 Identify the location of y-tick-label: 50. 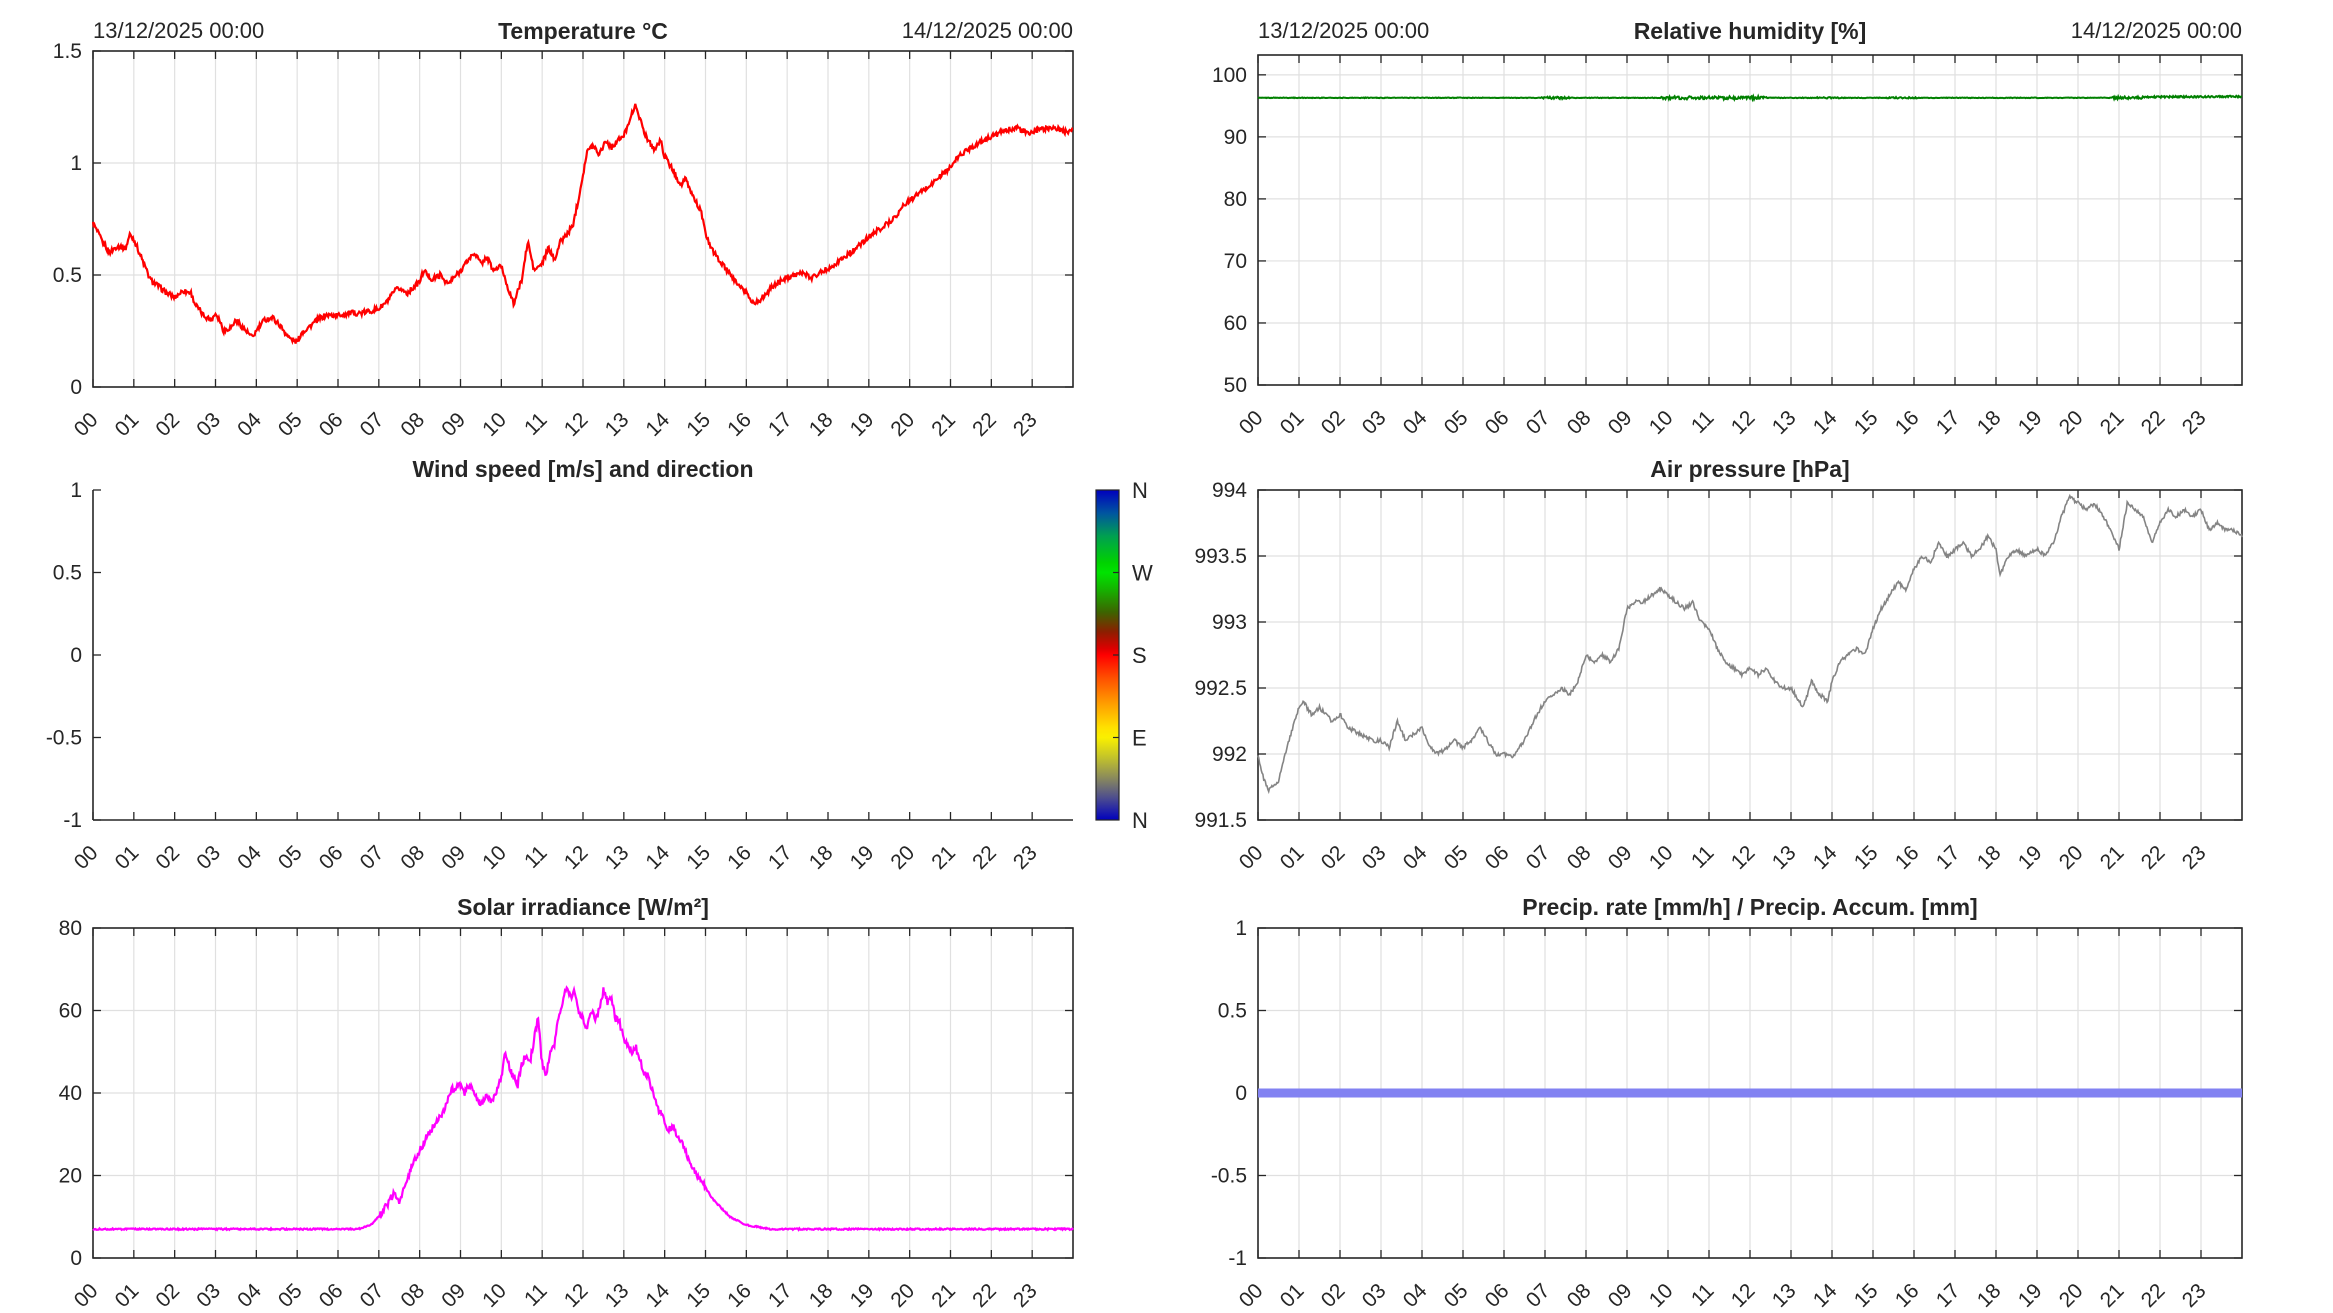
(1235, 385).